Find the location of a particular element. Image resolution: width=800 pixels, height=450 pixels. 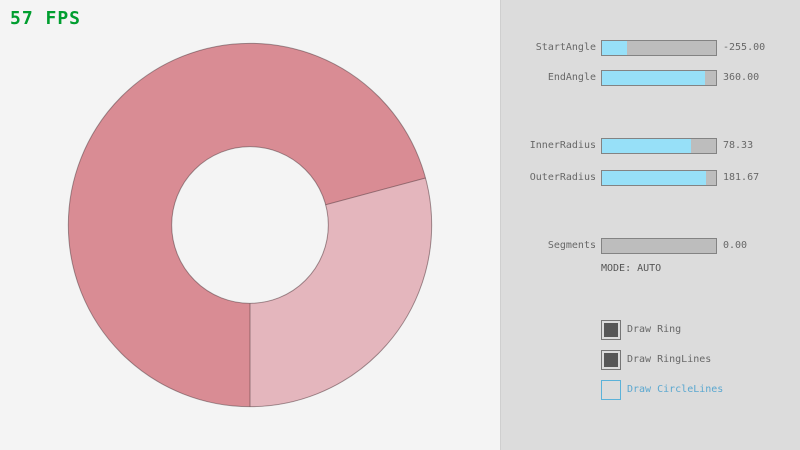

slider-innerradius is located at coordinates (659, 146).